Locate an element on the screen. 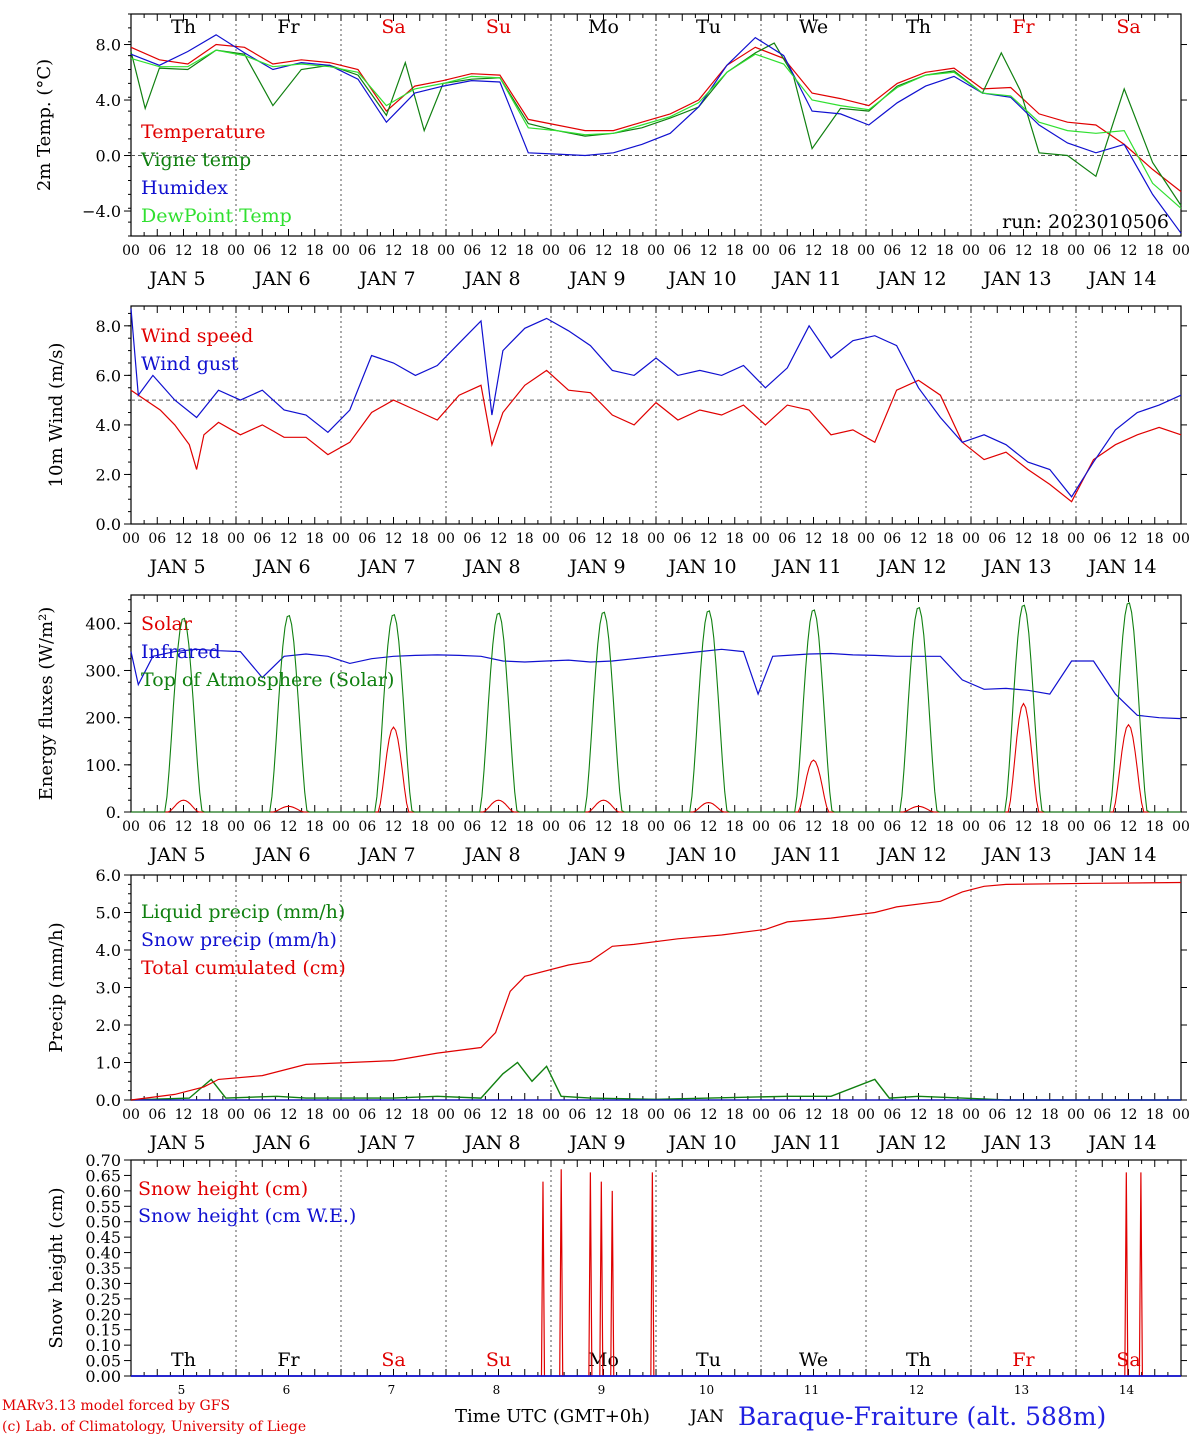  date-label: JAN 14 is located at coordinates (1121, 567).